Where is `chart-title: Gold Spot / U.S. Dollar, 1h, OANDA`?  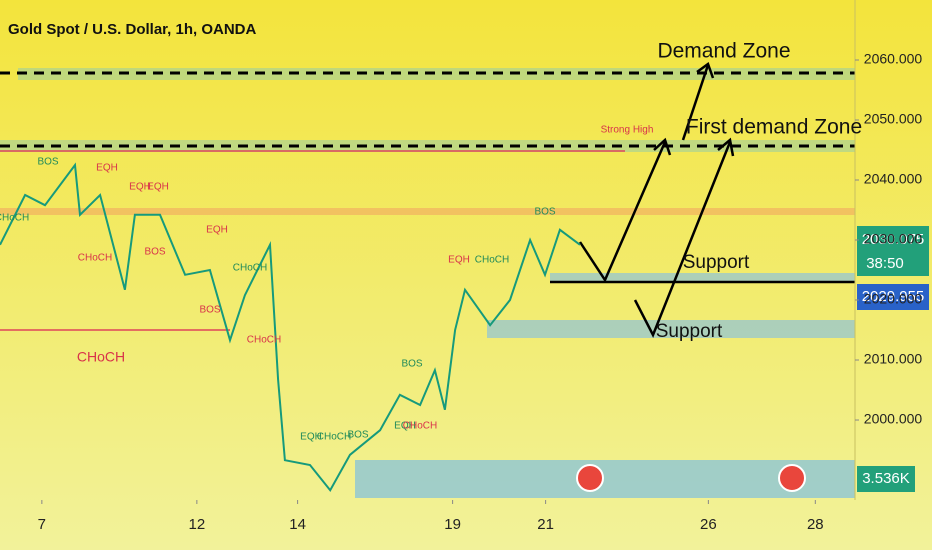 chart-title: Gold Spot / U.S. Dollar, 1h, OANDA is located at coordinates (132, 29).